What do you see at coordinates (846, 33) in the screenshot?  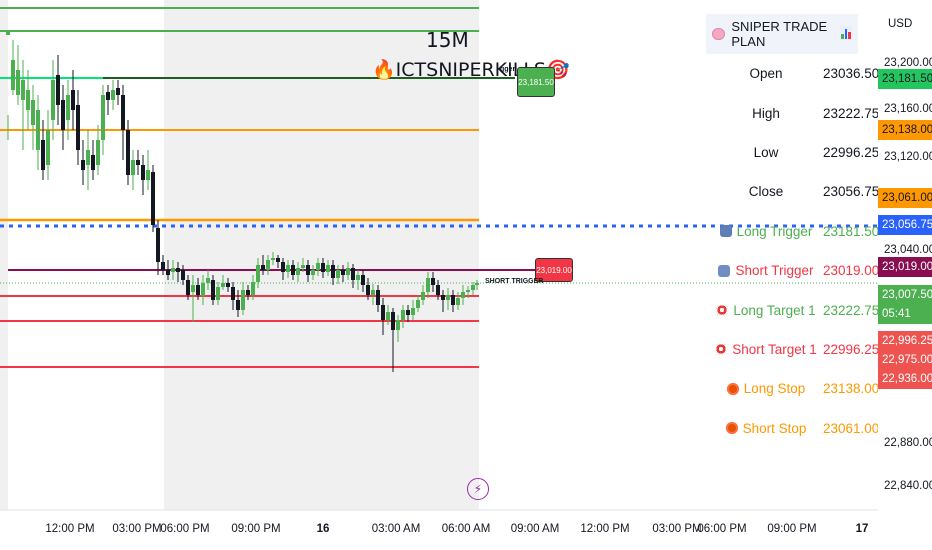 I see `bar-chart-icon` at bounding box center [846, 33].